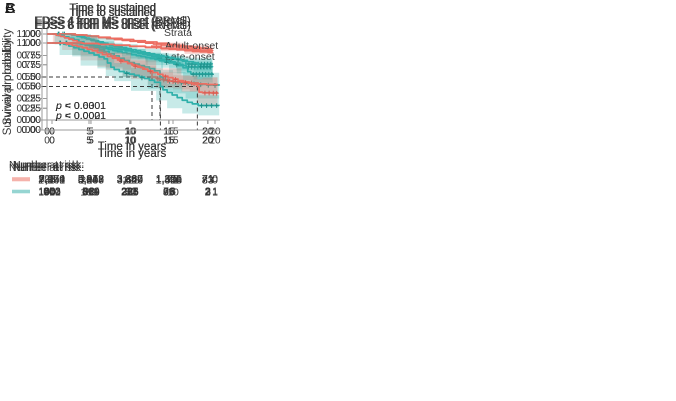 The image size is (676, 401). What do you see at coordinates (131, 141) in the screenshot?
I see `x-tick-label: 10` at bounding box center [131, 141].